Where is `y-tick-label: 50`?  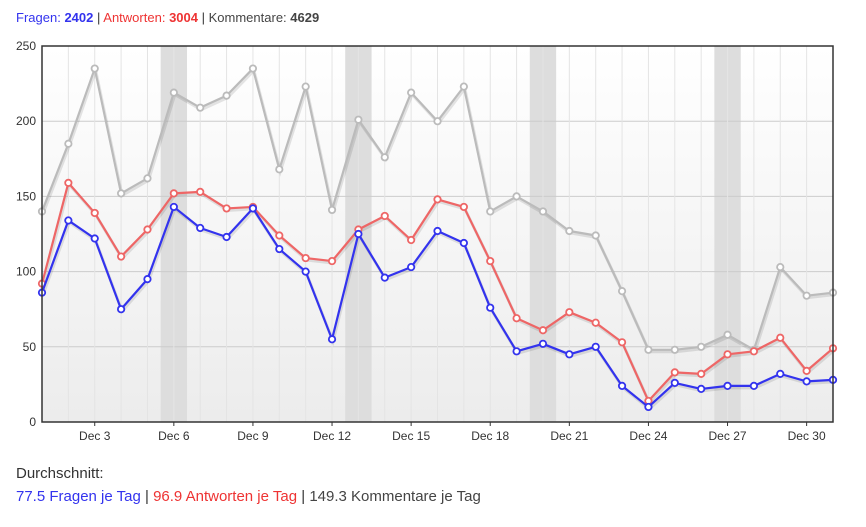
y-tick-label: 50 is located at coordinates (30, 347).